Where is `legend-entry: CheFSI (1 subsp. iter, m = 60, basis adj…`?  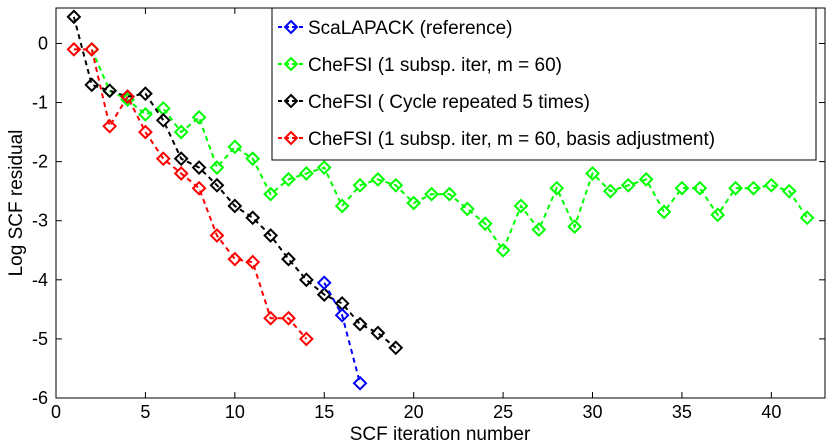
legend-entry: CheFSI (1 subsp. iter, m = 60, basis adj… is located at coordinates (496, 139).